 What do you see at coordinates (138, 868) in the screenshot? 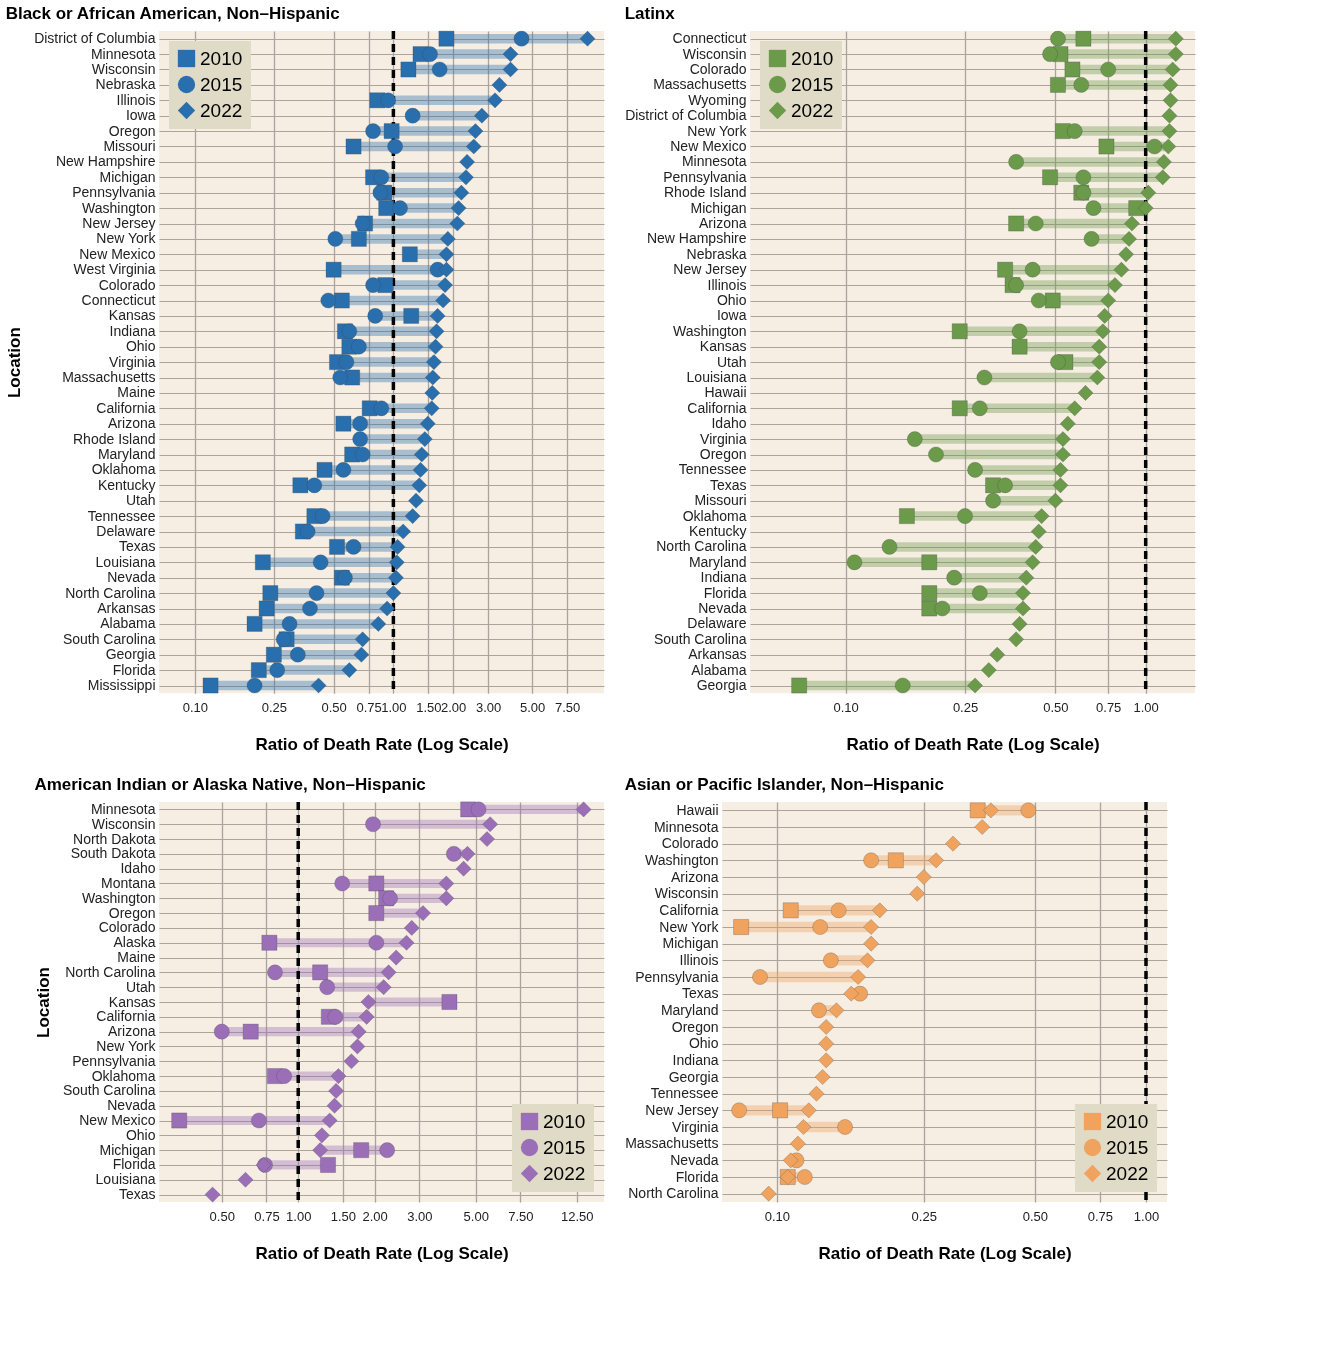
I see `y-tick-label: Idaho` at bounding box center [138, 868].